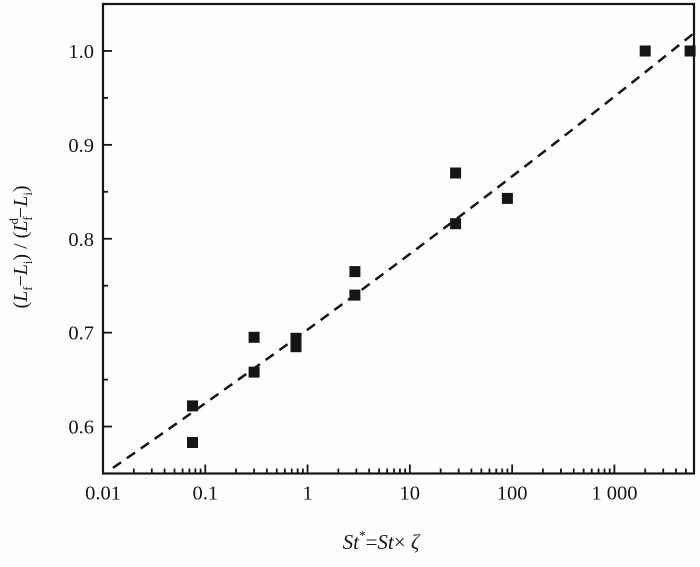 This screenshot has width=700, height=567. I want to click on x-tick-label: 0.1, so click(205, 494).